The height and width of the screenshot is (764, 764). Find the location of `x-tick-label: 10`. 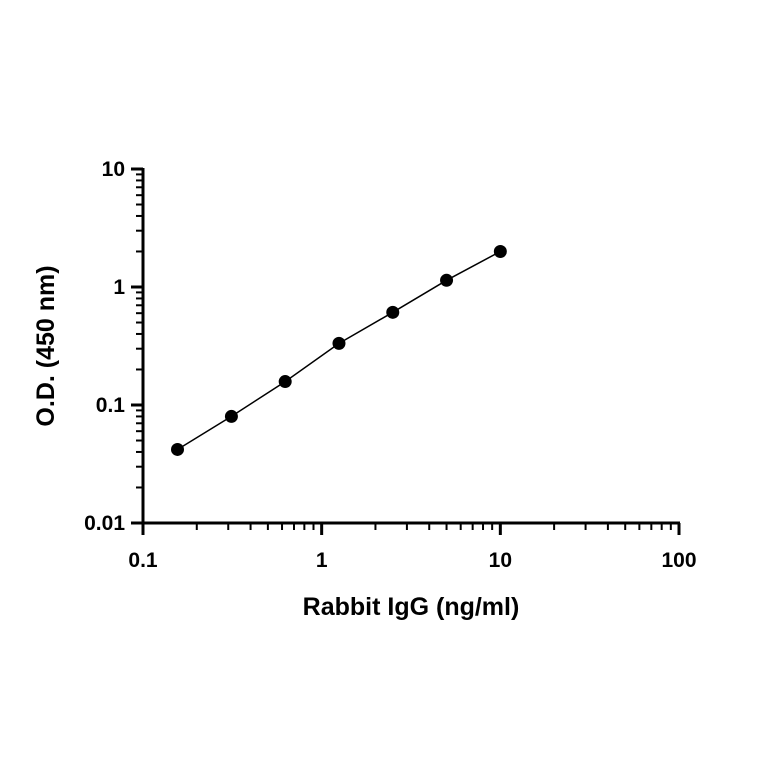

x-tick-label: 10 is located at coordinates (500, 560).